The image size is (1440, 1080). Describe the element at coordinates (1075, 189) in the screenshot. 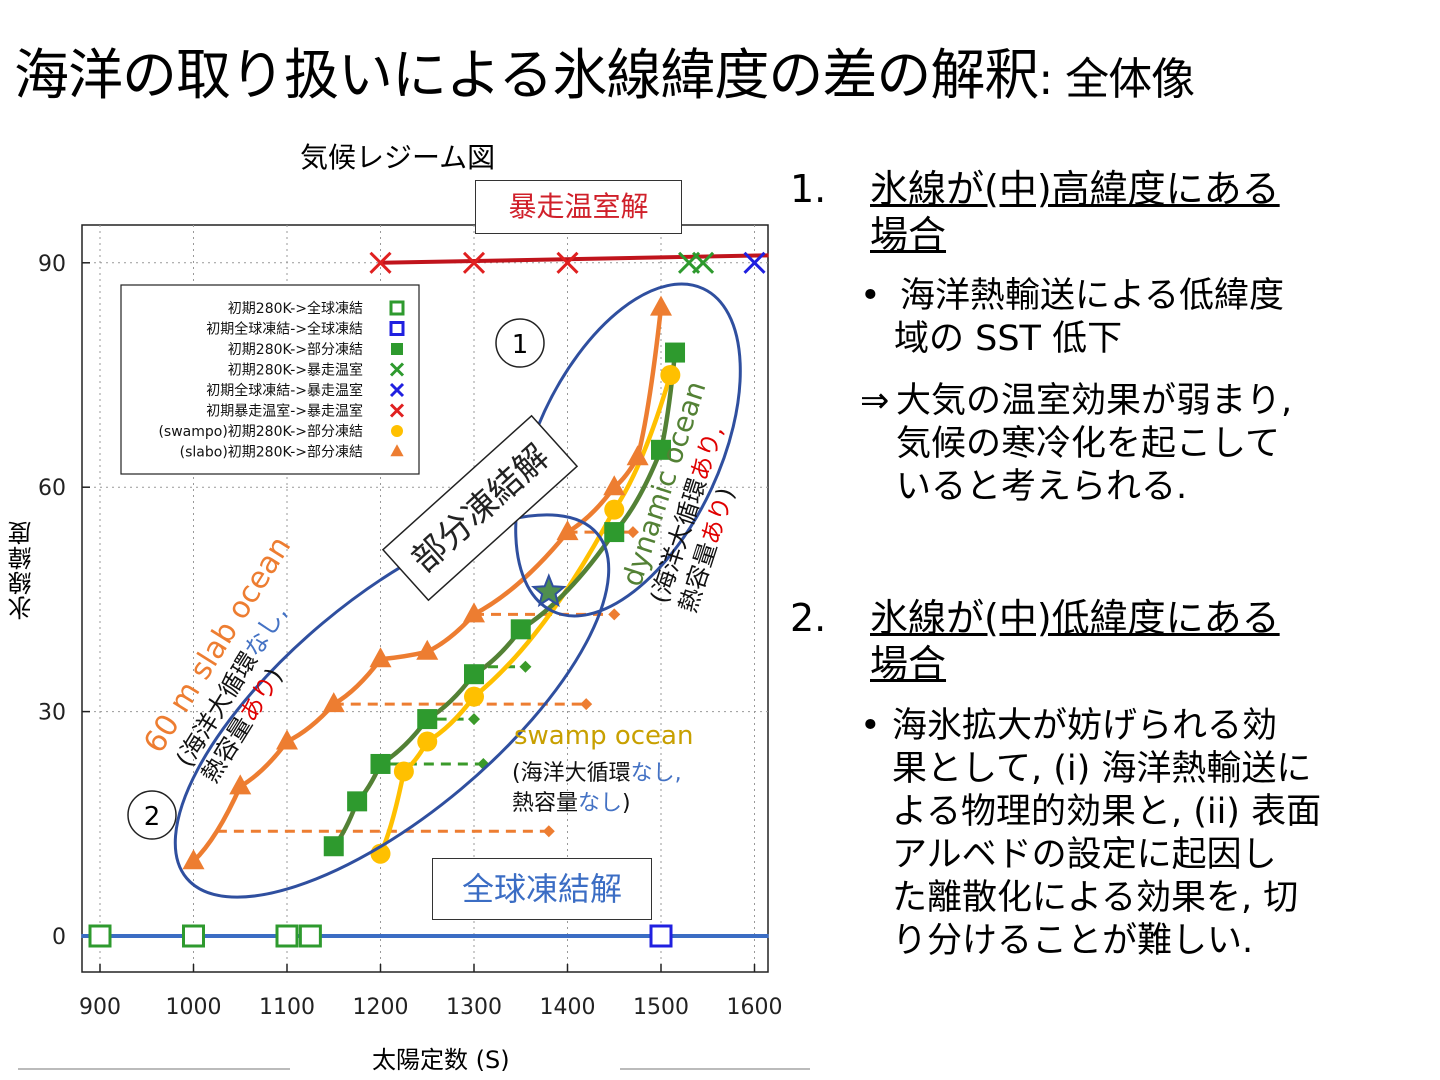

I see `item1-heading-line1: 氷線が(中)高緯度にある` at that location.